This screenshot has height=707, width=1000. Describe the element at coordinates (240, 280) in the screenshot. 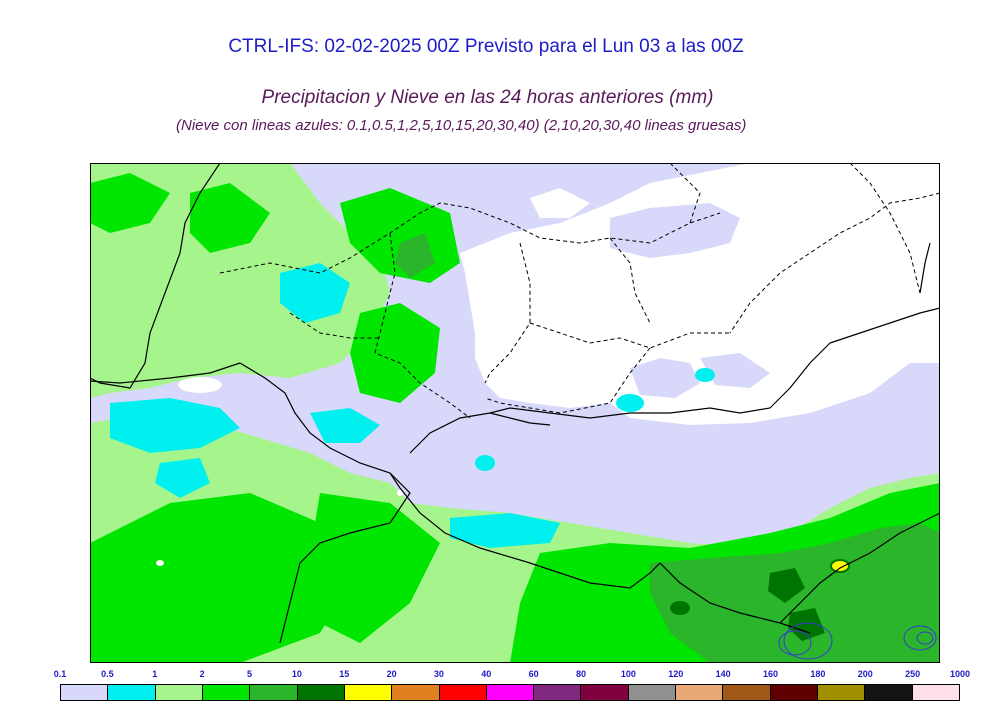

I see `pale-green-area` at that location.